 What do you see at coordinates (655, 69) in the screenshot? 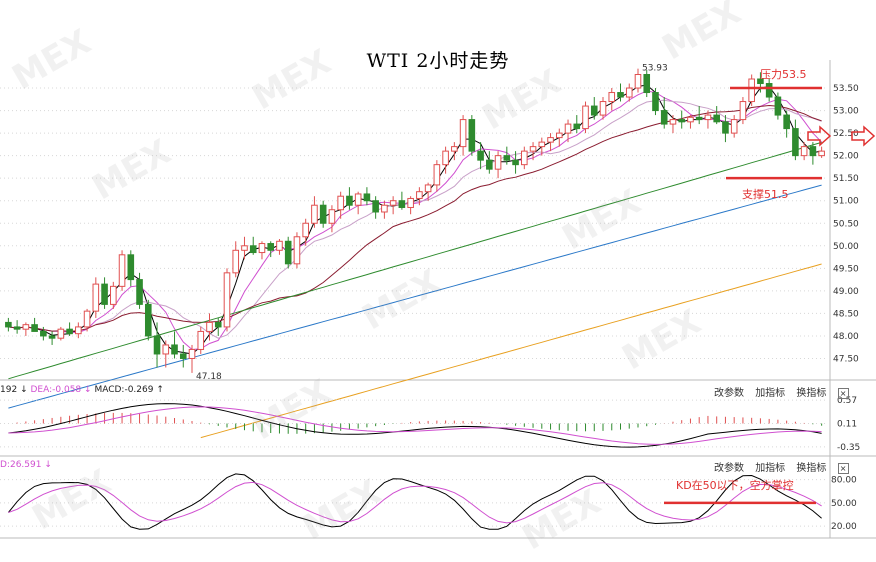
I see `high-price-label: 53.93` at bounding box center [655, 69].